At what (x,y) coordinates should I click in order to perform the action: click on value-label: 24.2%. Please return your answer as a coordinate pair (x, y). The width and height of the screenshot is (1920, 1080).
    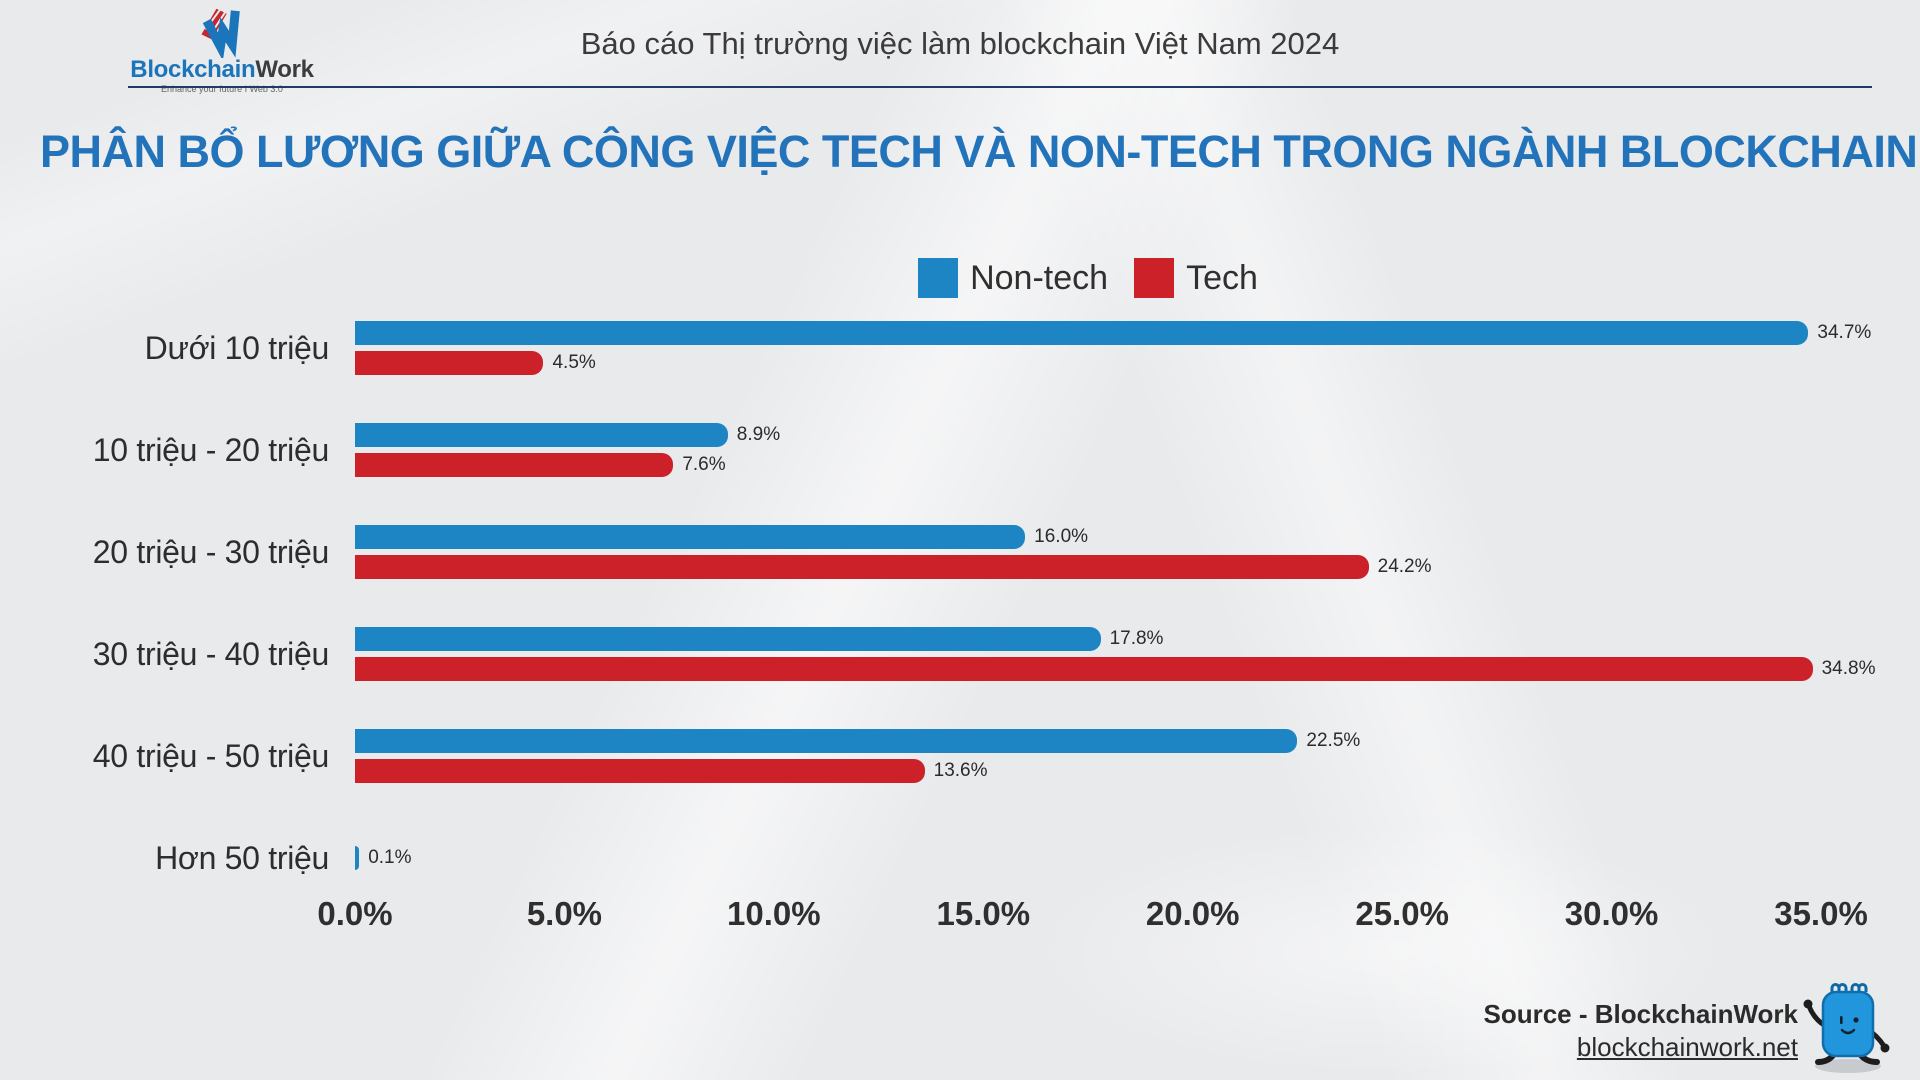
    Looking at the image, I should click on (1404, 566).